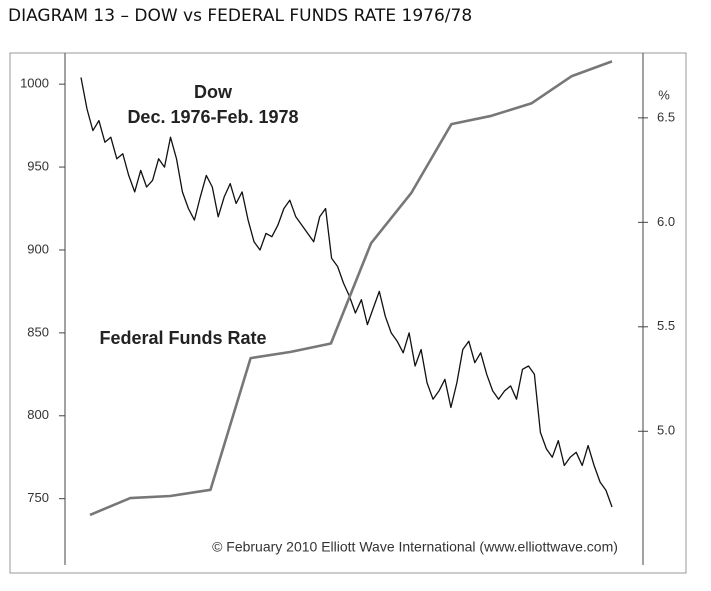  I want to click on y-tick-label: 800, so click(38, 414).